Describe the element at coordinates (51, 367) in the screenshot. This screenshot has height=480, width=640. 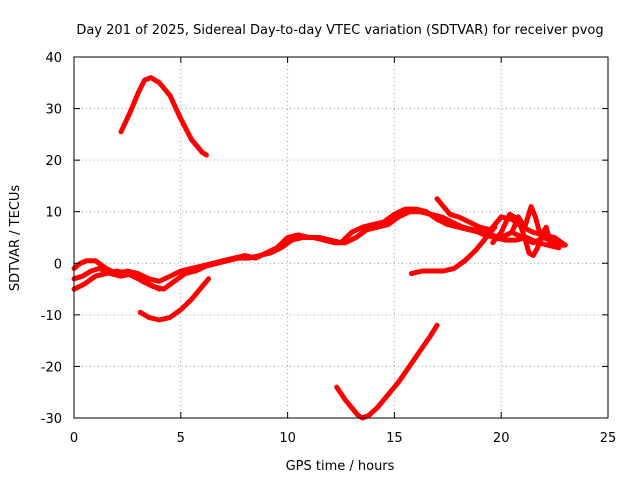
I see `y-tick-label: -20` at that location.